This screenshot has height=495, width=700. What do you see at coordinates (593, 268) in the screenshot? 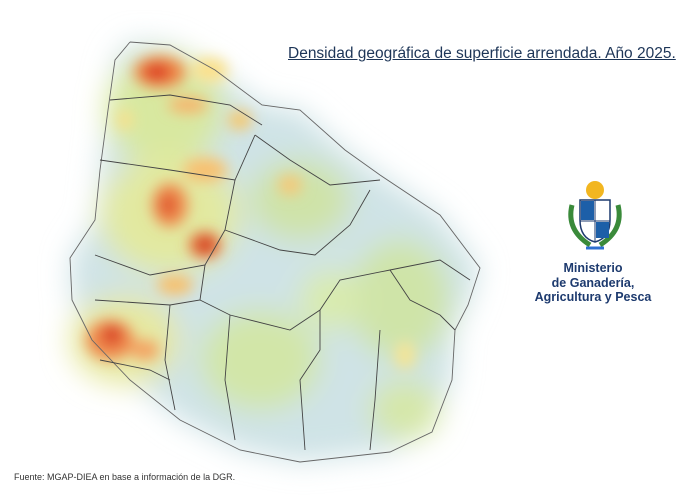
I see `ministry-line: Ministerio` at bounding box center [593, 268].